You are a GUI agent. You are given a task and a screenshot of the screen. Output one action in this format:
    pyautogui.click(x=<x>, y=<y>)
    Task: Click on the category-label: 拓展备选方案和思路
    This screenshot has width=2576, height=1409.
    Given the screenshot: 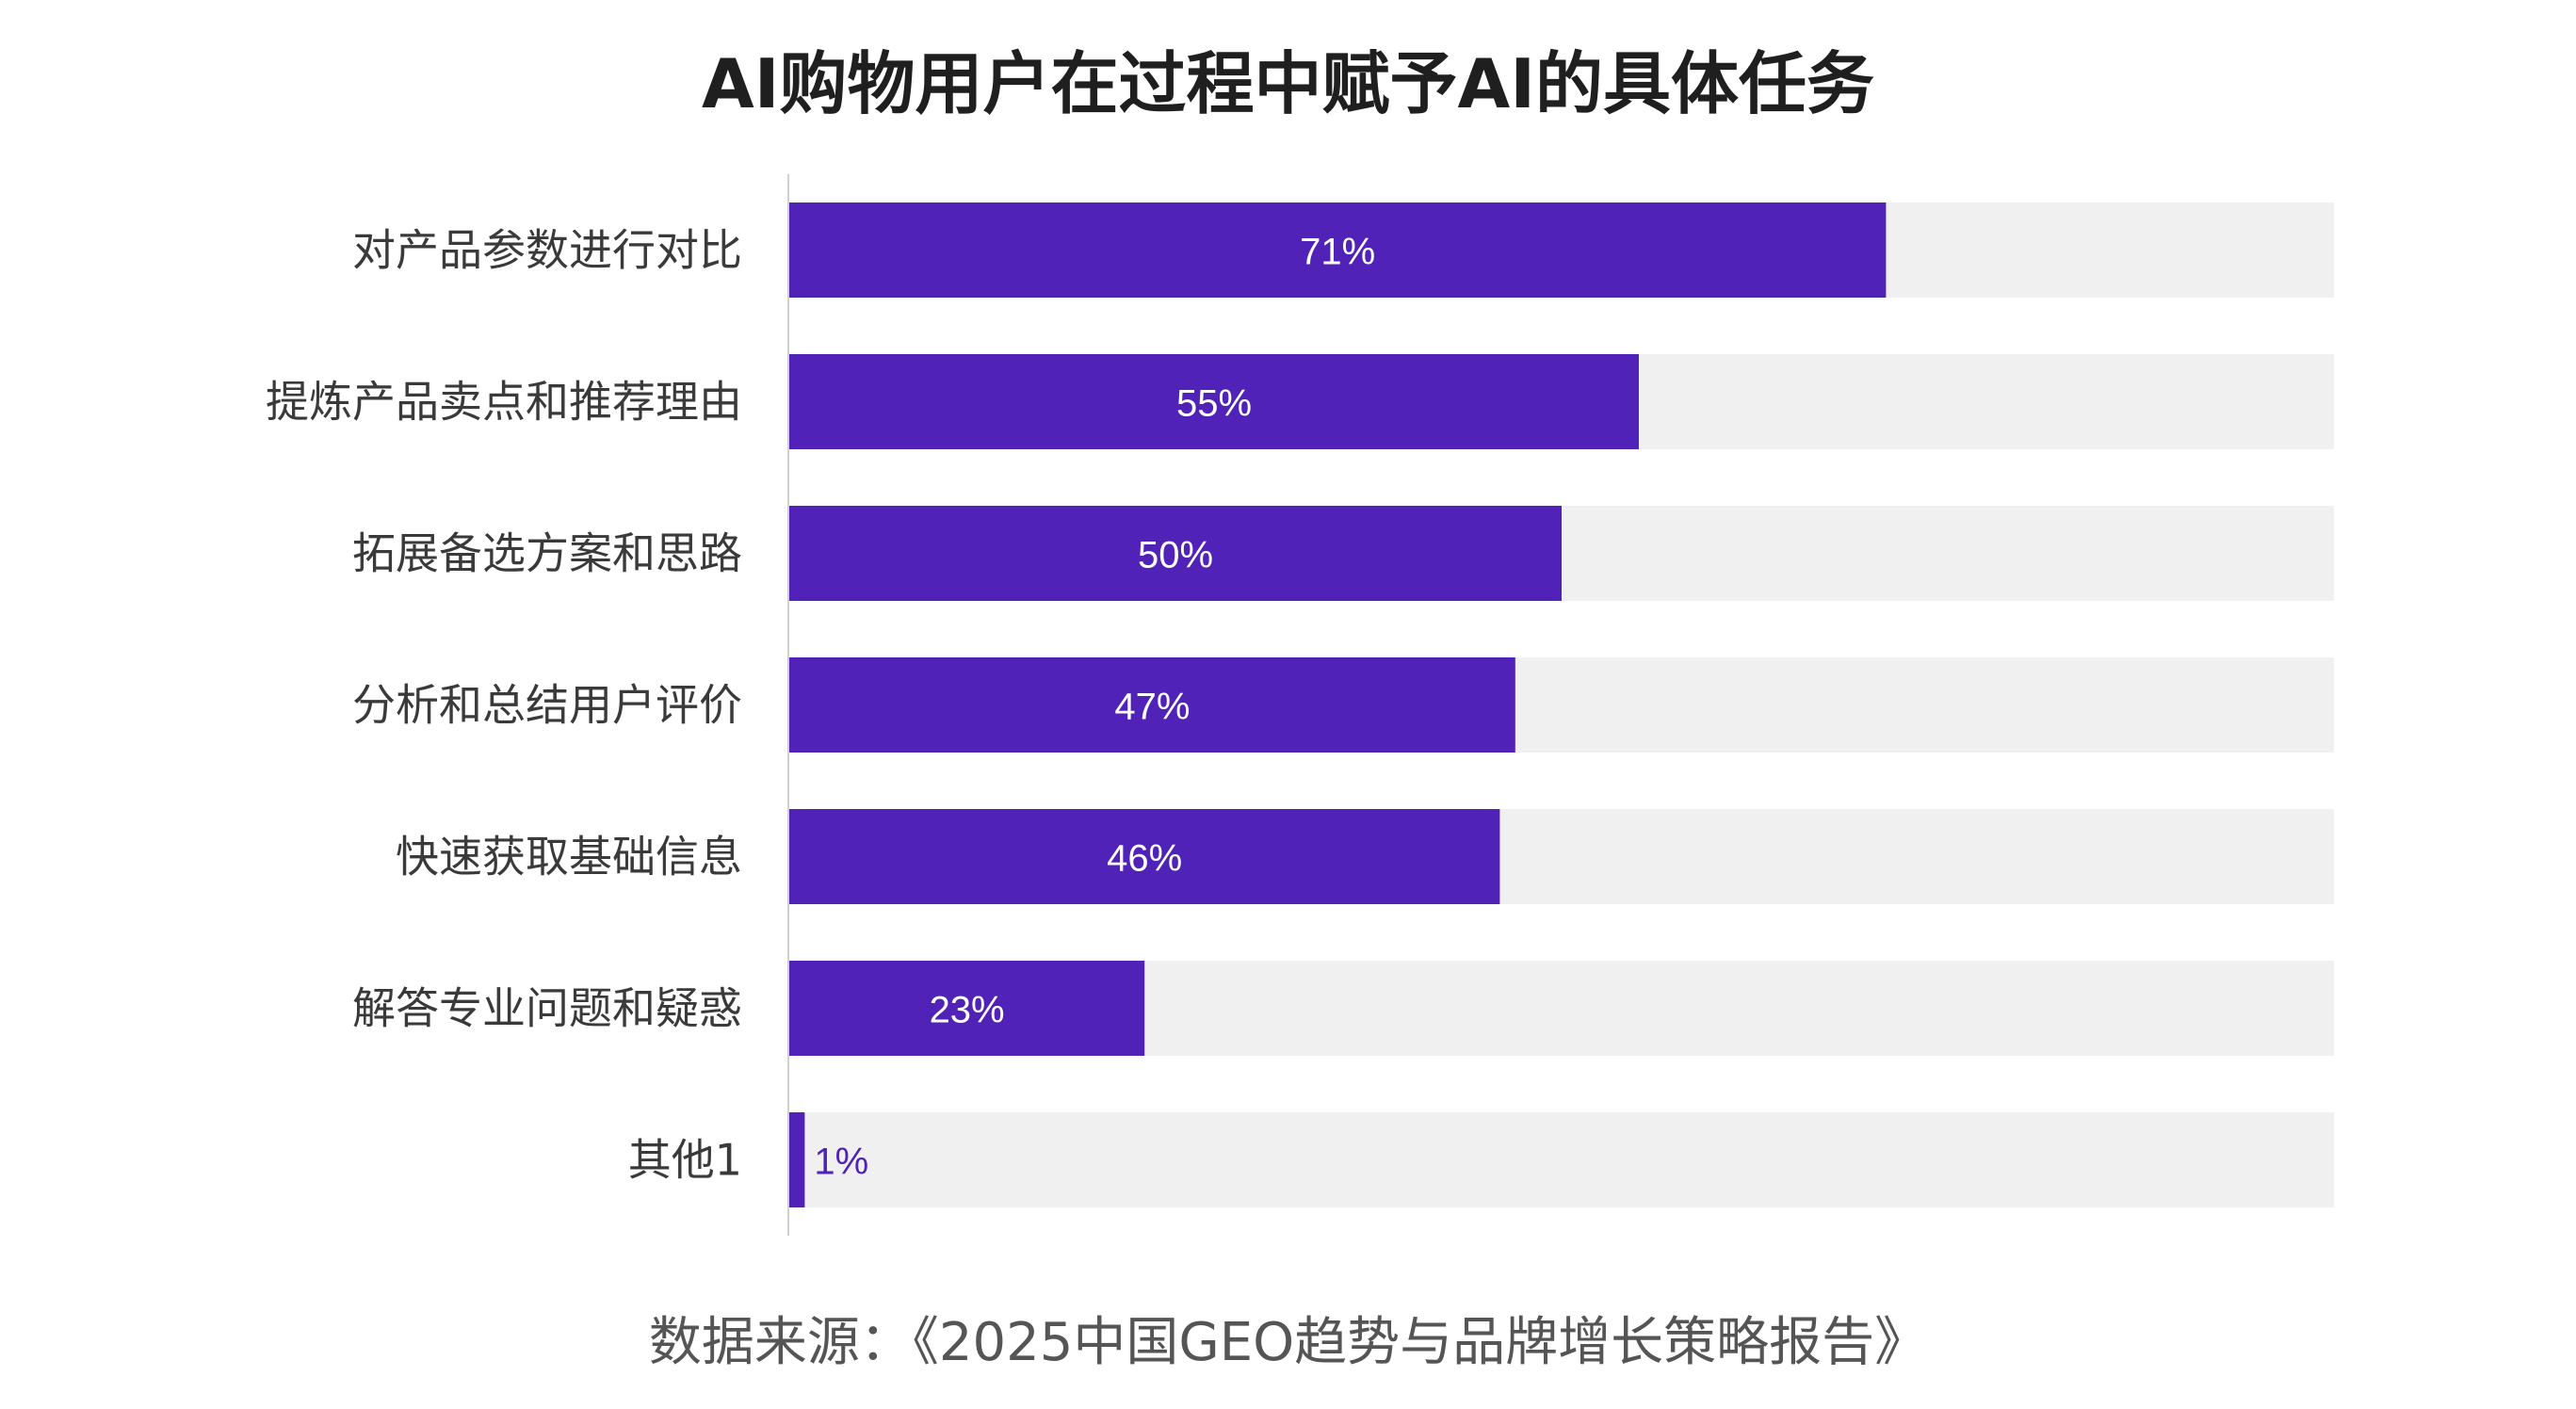 What is the action you would take?
    pyautogui.click(x=547, y=553)
    